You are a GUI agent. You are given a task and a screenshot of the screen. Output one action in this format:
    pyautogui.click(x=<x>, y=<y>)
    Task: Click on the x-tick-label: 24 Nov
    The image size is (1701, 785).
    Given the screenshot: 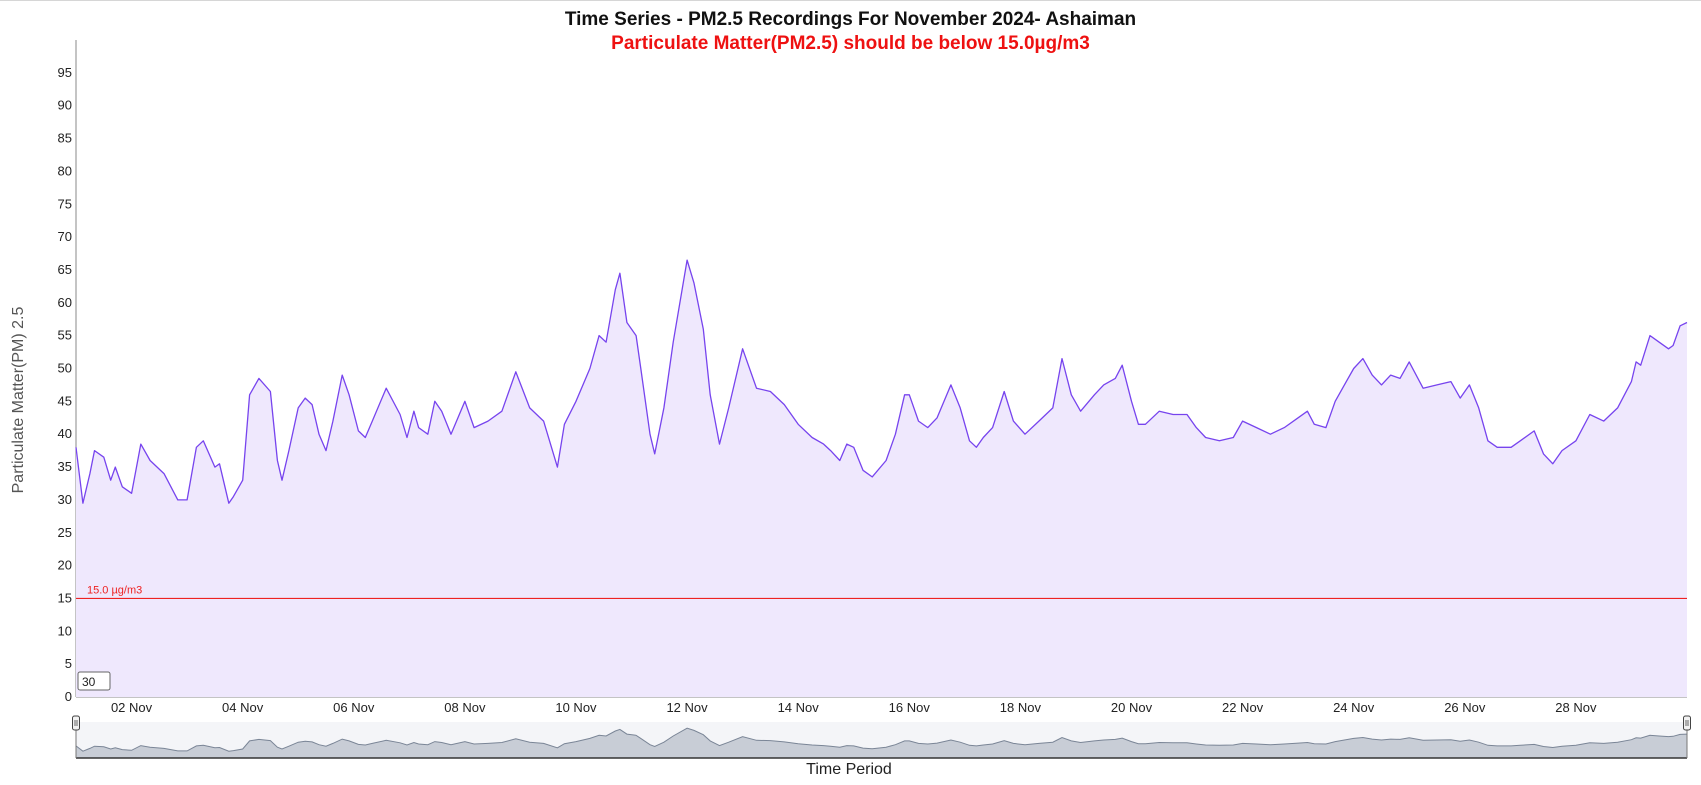 What is the action you would take?
    pyautogui.click(x=1354, y=707)
    